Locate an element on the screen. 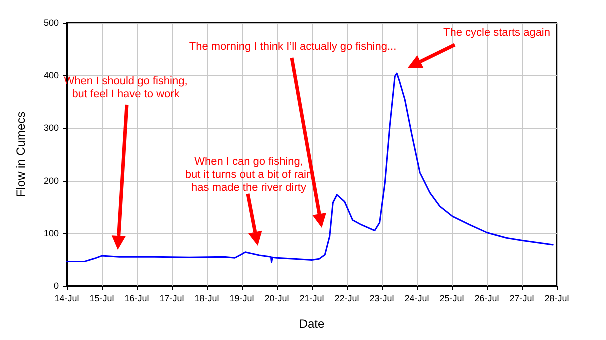 The width and height of the screenshot is (606, 340). annotation: The cycle starts again is located at coordinates (497, 33).